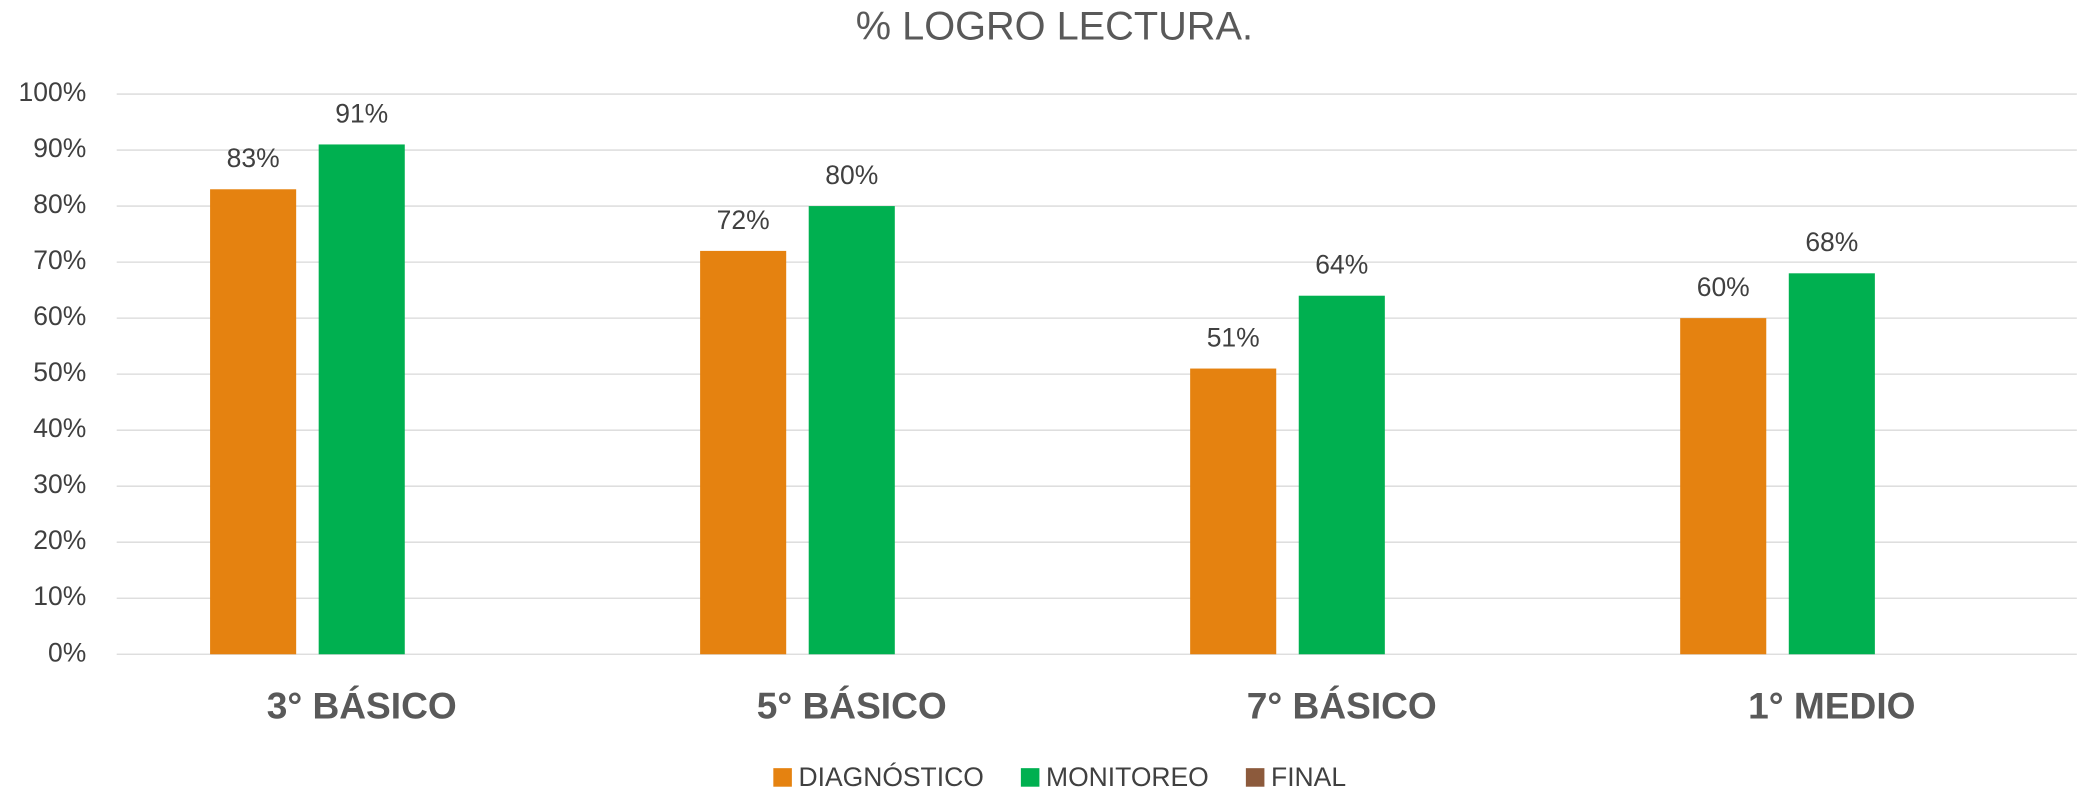 Image resolution: width=2077 pixels, height=792 pixels. I want to click on y-tick-label: 90%, so click(59, 148).